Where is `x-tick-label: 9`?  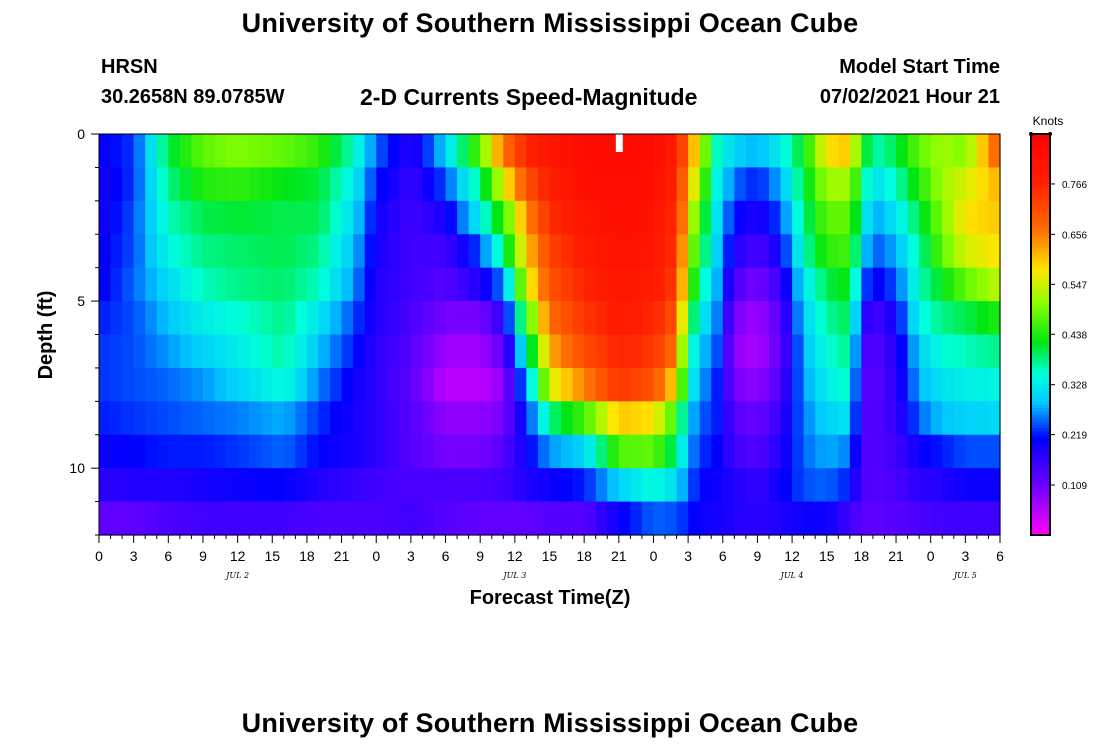 x-tick-label: 9 is located at coordinates (480, 556).